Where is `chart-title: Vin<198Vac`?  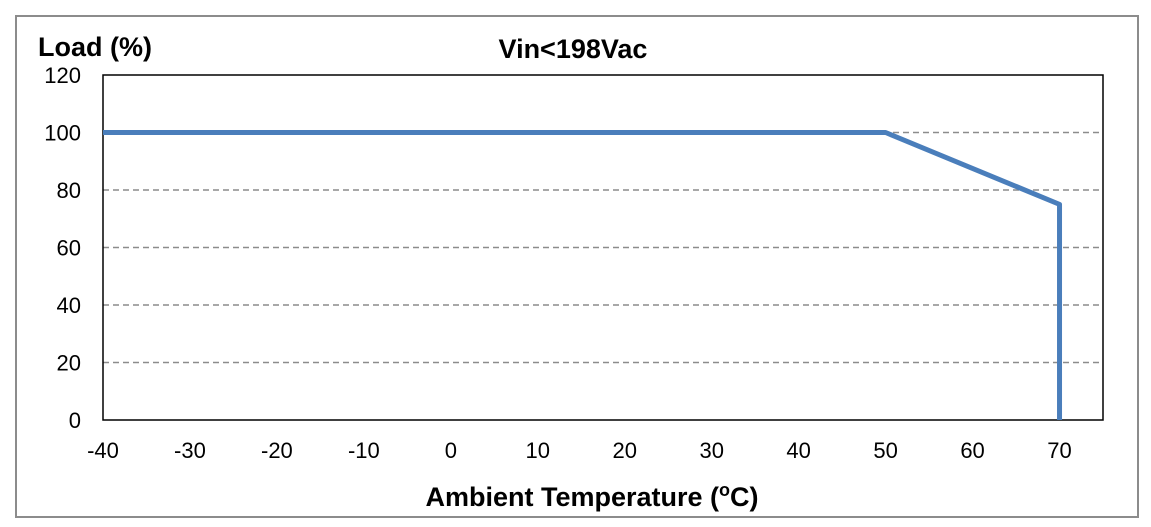
chart-title: Vin<198Vac is located at coordinates (573, 49).